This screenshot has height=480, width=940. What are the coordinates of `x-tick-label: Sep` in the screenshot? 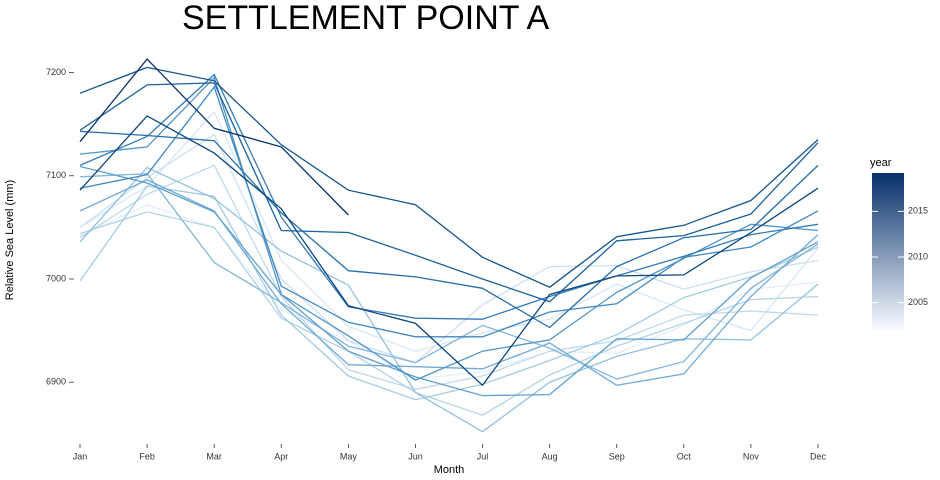 It's located at (617, 456).